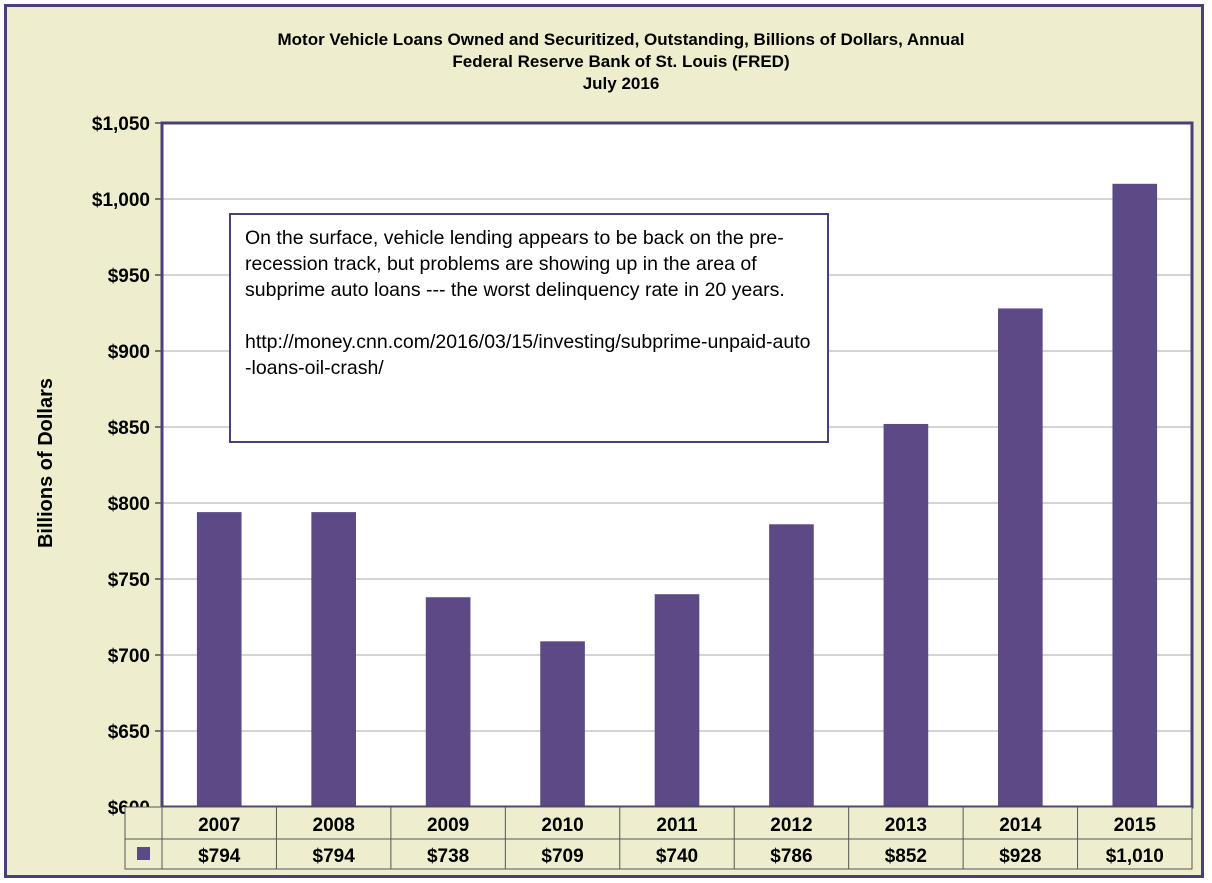 The width and height of the screenshot is (1212, 883). Describe the element at coordinates (129, 428) in the screenshot. I see `y-tick-label: $850` at that location.